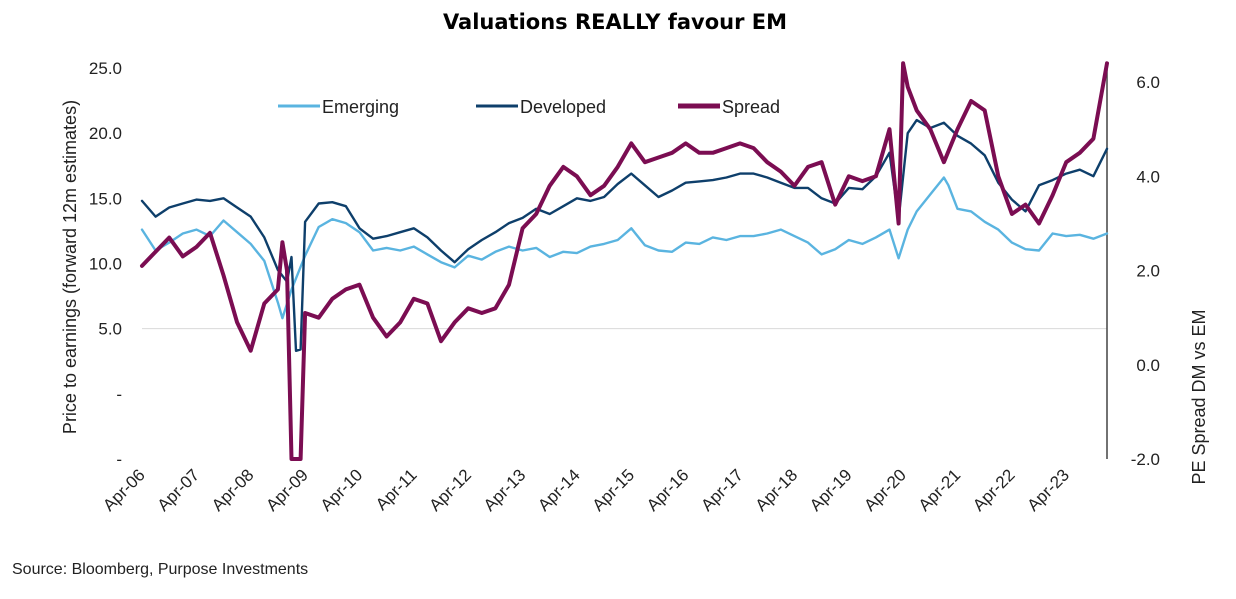 This screenshot has width=1236, height=599. I want to click on right-tick-label: 6.0, so click(1148, 82).